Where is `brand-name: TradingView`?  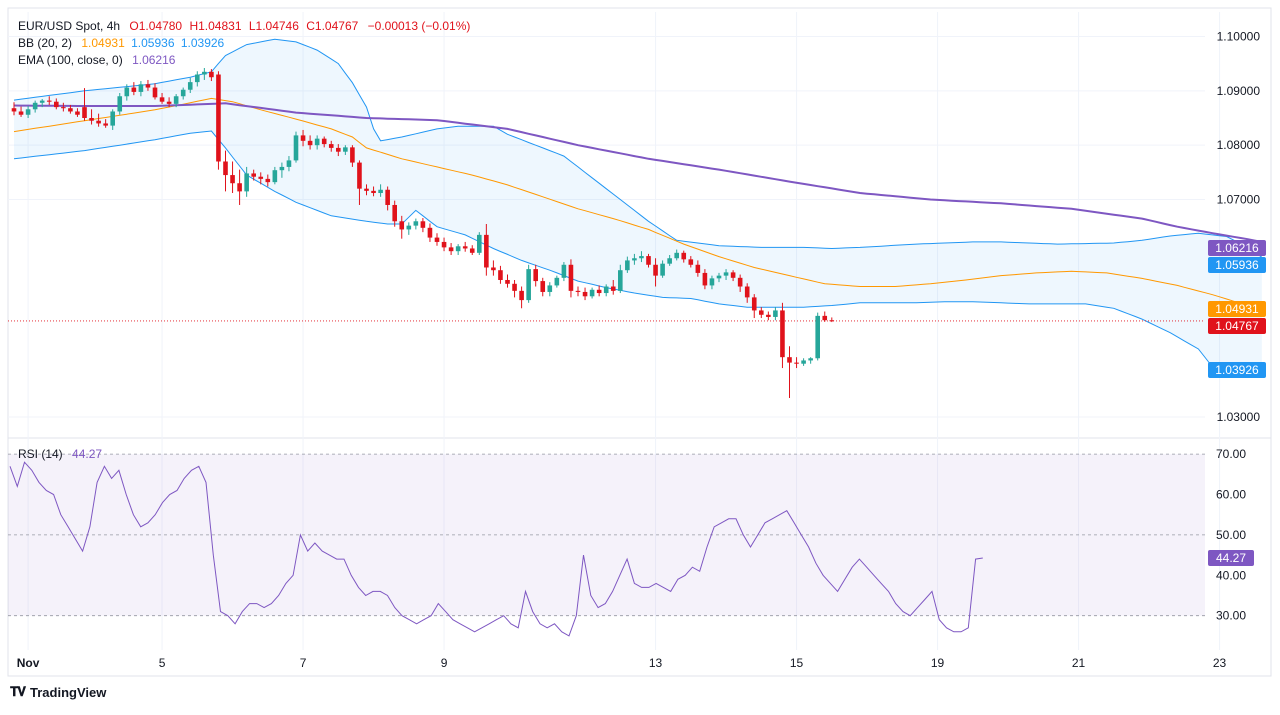 brand-name: TradingView is located at coordinates (68, 692).